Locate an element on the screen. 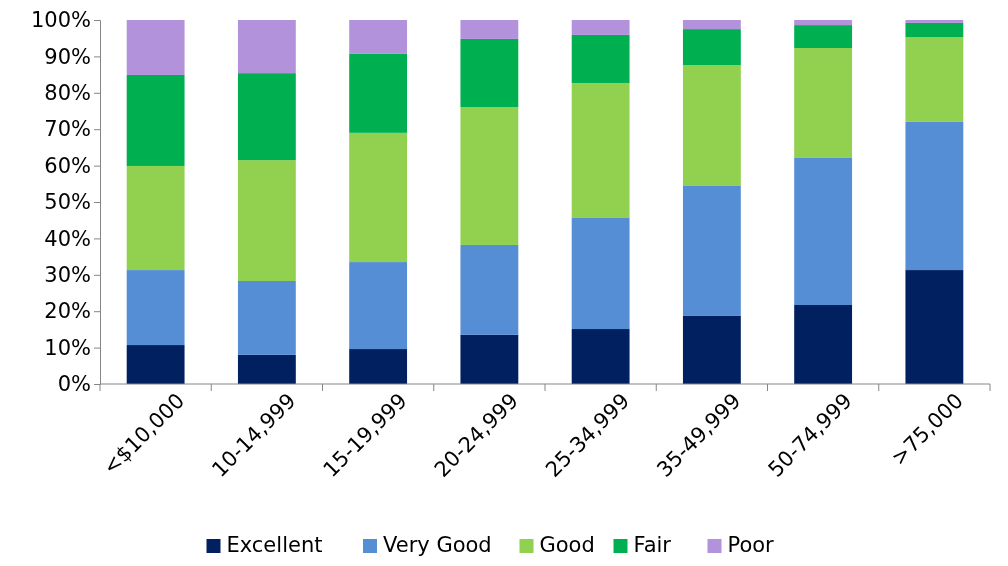 This screenshot has height=566, width=1008. y-tick-label: 90% is located at coordinates (67, 56).